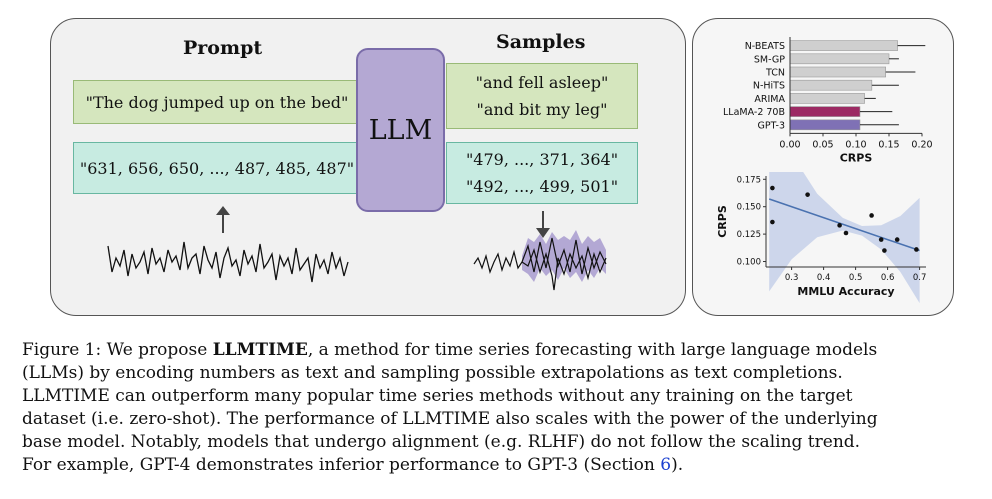 This screenshot has width=992, height=499. I want to click on x-tick-label: 0.20, so click(921, 144).